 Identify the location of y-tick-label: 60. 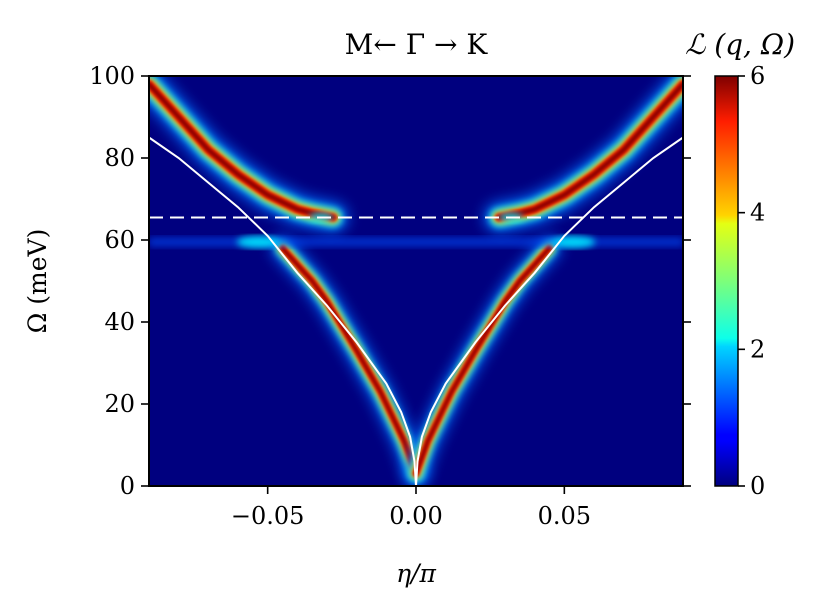
(119, 240).